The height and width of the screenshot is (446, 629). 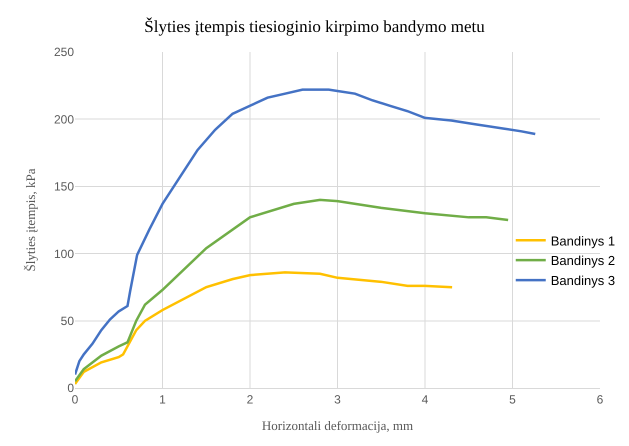 I want to click on y-tick-label: 150, so click(x=64, y=187).